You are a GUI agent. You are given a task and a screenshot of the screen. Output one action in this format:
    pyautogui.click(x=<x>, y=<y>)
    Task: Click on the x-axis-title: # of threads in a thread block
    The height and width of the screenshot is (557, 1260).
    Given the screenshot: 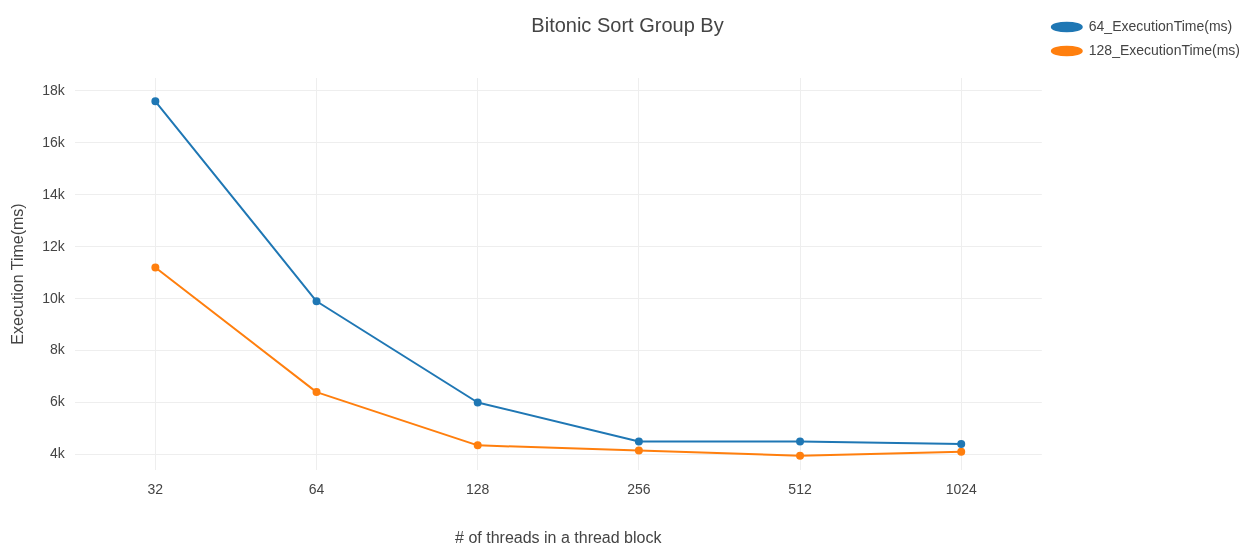 What is the action you would take?
    pyautogui.click(x=559, y=537)
    